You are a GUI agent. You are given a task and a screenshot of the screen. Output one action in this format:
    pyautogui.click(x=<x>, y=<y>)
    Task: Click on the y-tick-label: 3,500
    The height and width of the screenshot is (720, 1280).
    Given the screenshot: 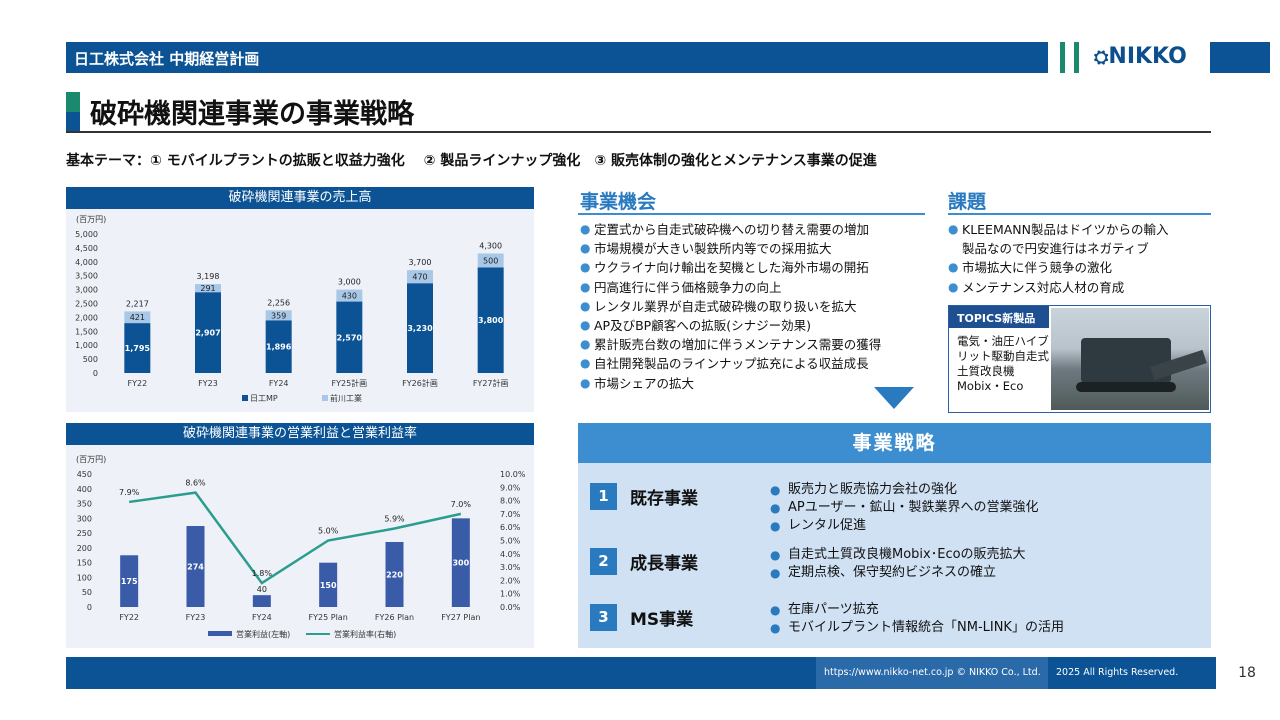 What is the action you would take?
    pyautogui.click(x=86, y=276)
    